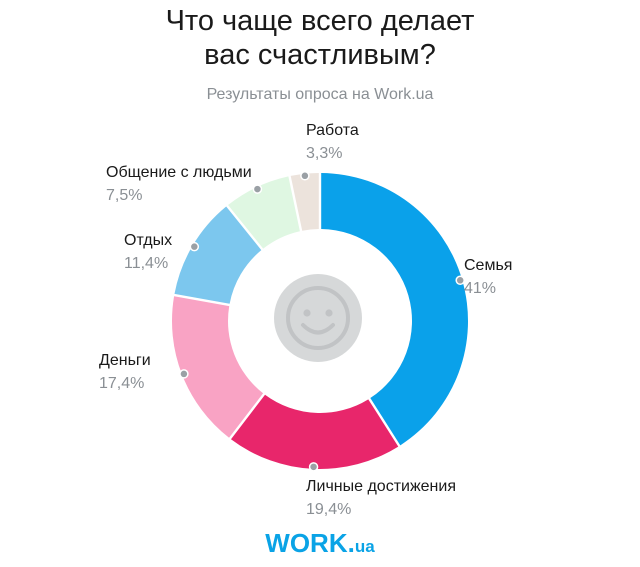  Describe the element at coordinates (179, 172) in the screenshot. I see `slice-label-5: Общение с людьми` at that location.